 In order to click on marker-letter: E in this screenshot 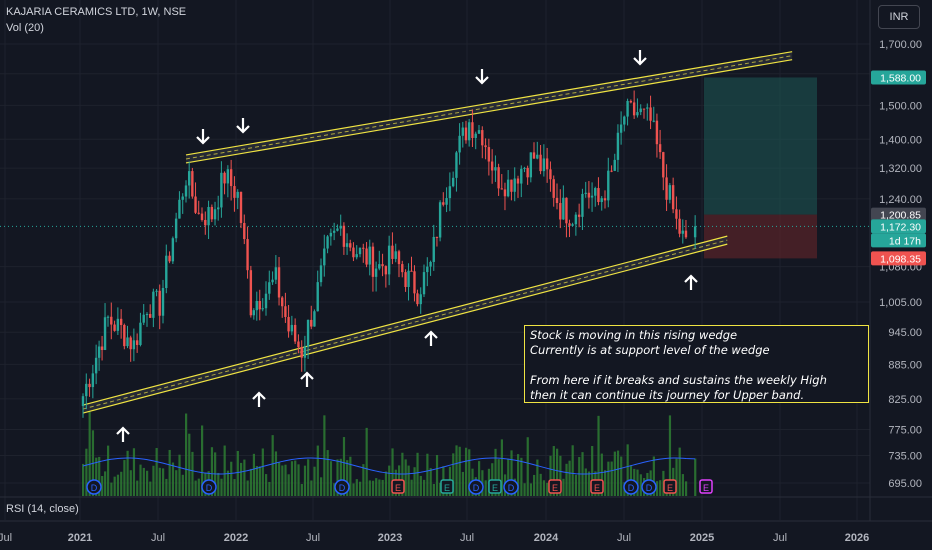, I will do `click(447, 488)`.